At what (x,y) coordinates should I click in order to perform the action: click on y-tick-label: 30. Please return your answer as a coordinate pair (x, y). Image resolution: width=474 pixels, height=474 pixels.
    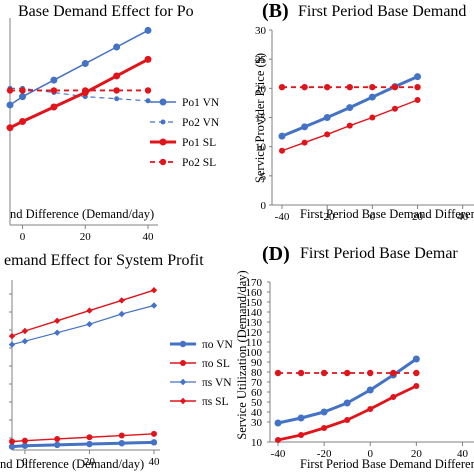
    Looking at the image, I should click on (261, 31).